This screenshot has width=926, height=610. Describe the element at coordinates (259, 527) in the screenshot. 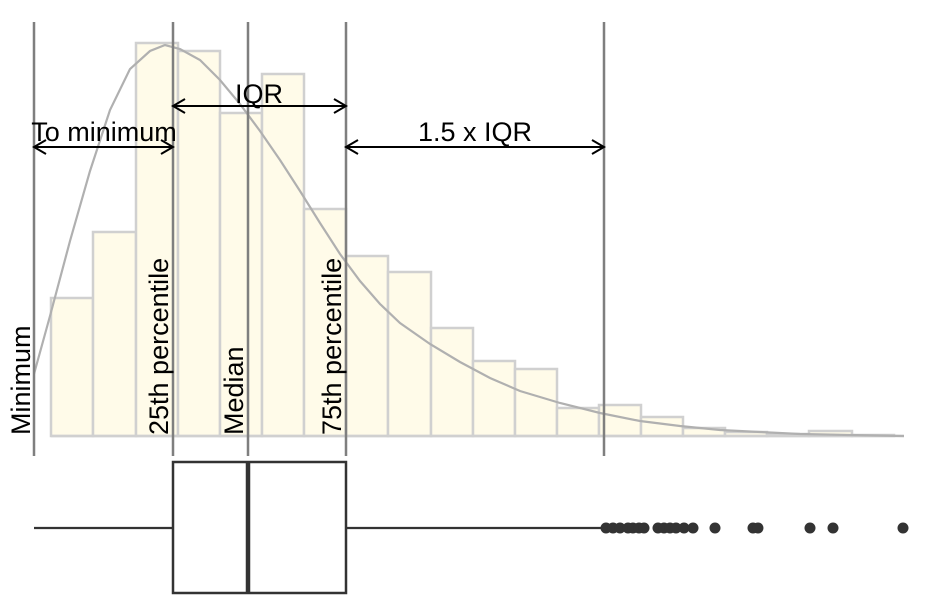

I see `iqr-box` at that location.